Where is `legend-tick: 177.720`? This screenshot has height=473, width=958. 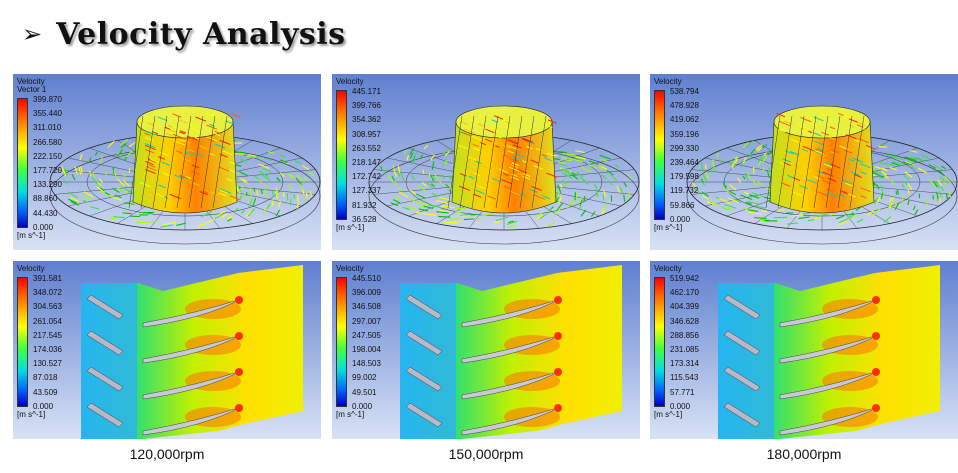 legend-tick: 177.720 is located at coordinates (47, 170).